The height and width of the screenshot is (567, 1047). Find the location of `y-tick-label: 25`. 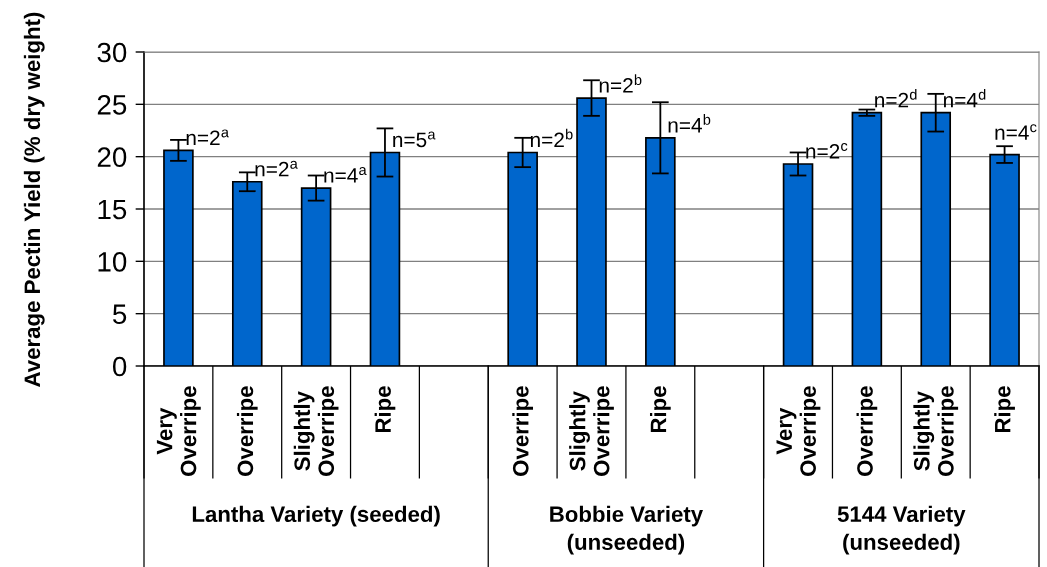

y-tick-label: 25 is located at coordinates (112, 105).